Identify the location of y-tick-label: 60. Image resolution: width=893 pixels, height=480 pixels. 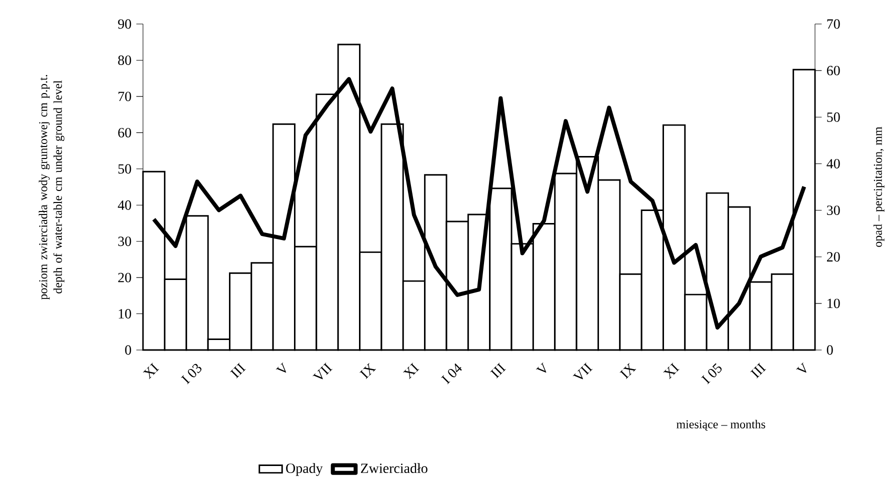
(125, 133).